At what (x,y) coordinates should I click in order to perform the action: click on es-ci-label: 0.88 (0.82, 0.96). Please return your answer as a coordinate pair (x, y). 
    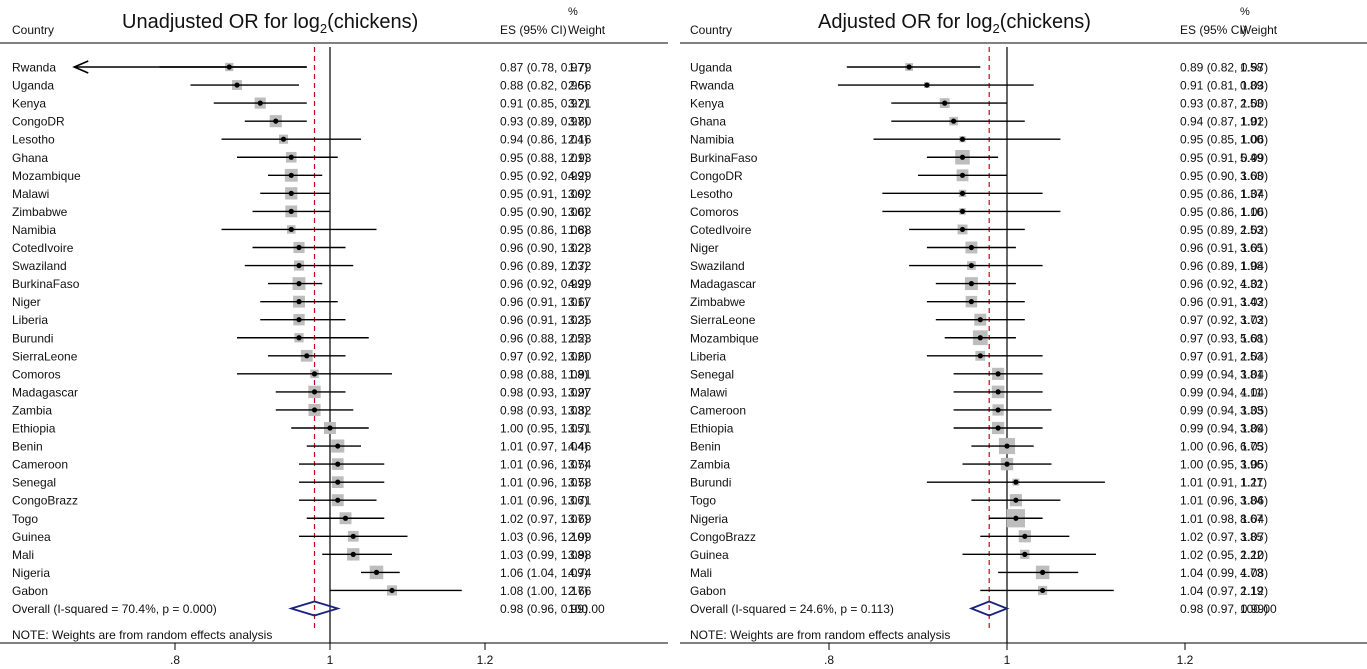
    Looking at the image, I should click on (544, 86).